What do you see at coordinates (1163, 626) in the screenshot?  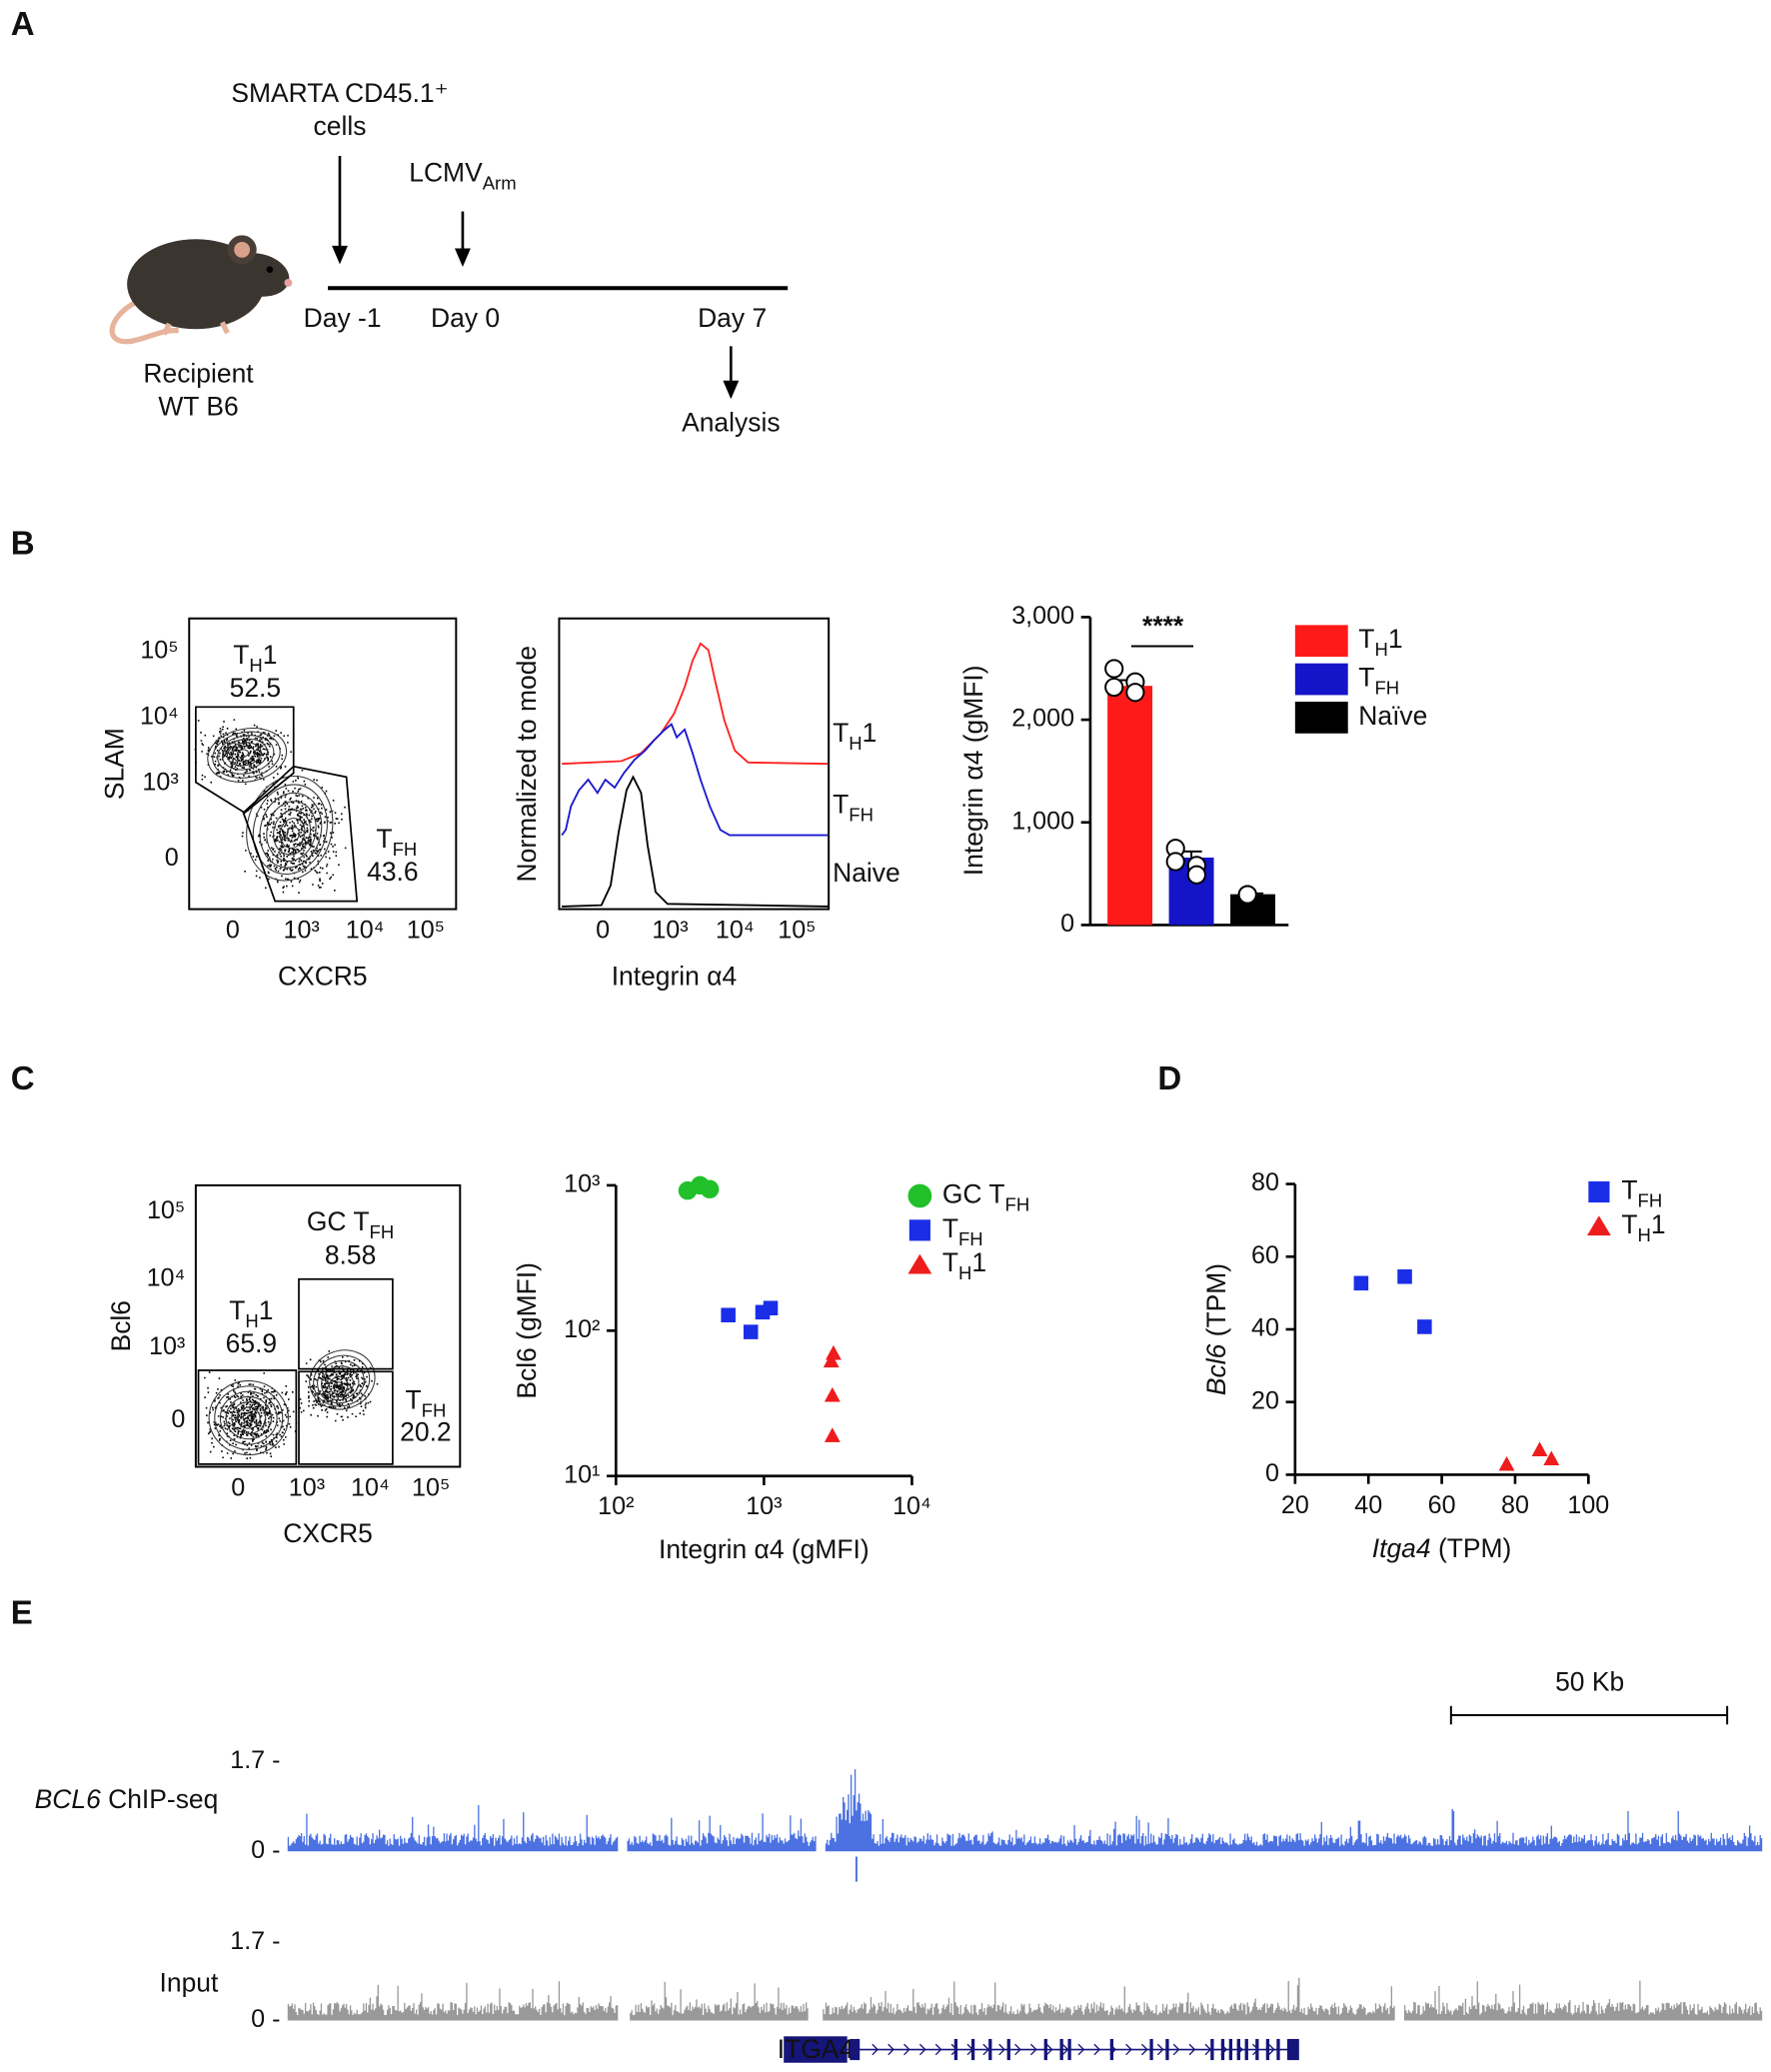 I see `significance: ****` at bounding box center [1163, 626].